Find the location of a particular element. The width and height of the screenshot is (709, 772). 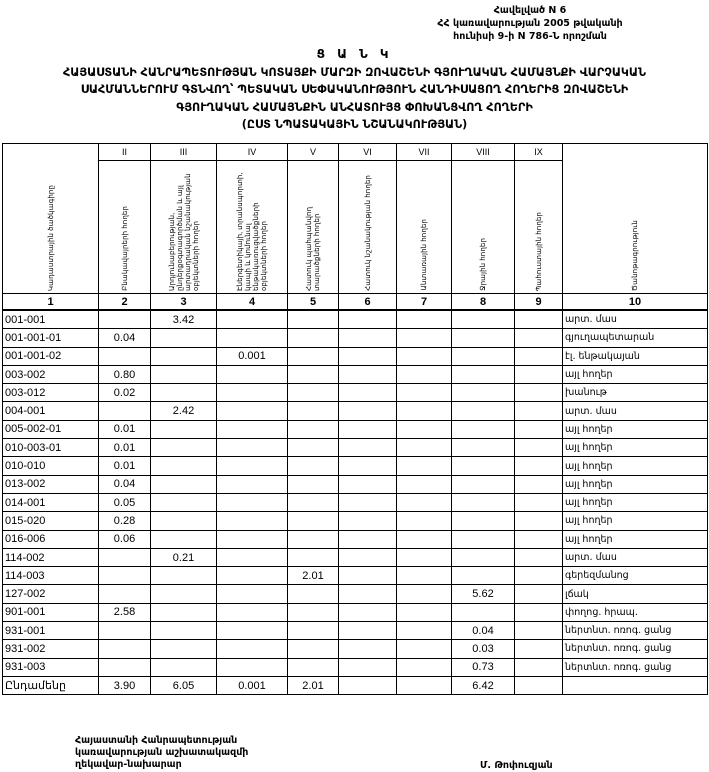

note-cell: գերեզմանոց is located at coordinates (635, 576).